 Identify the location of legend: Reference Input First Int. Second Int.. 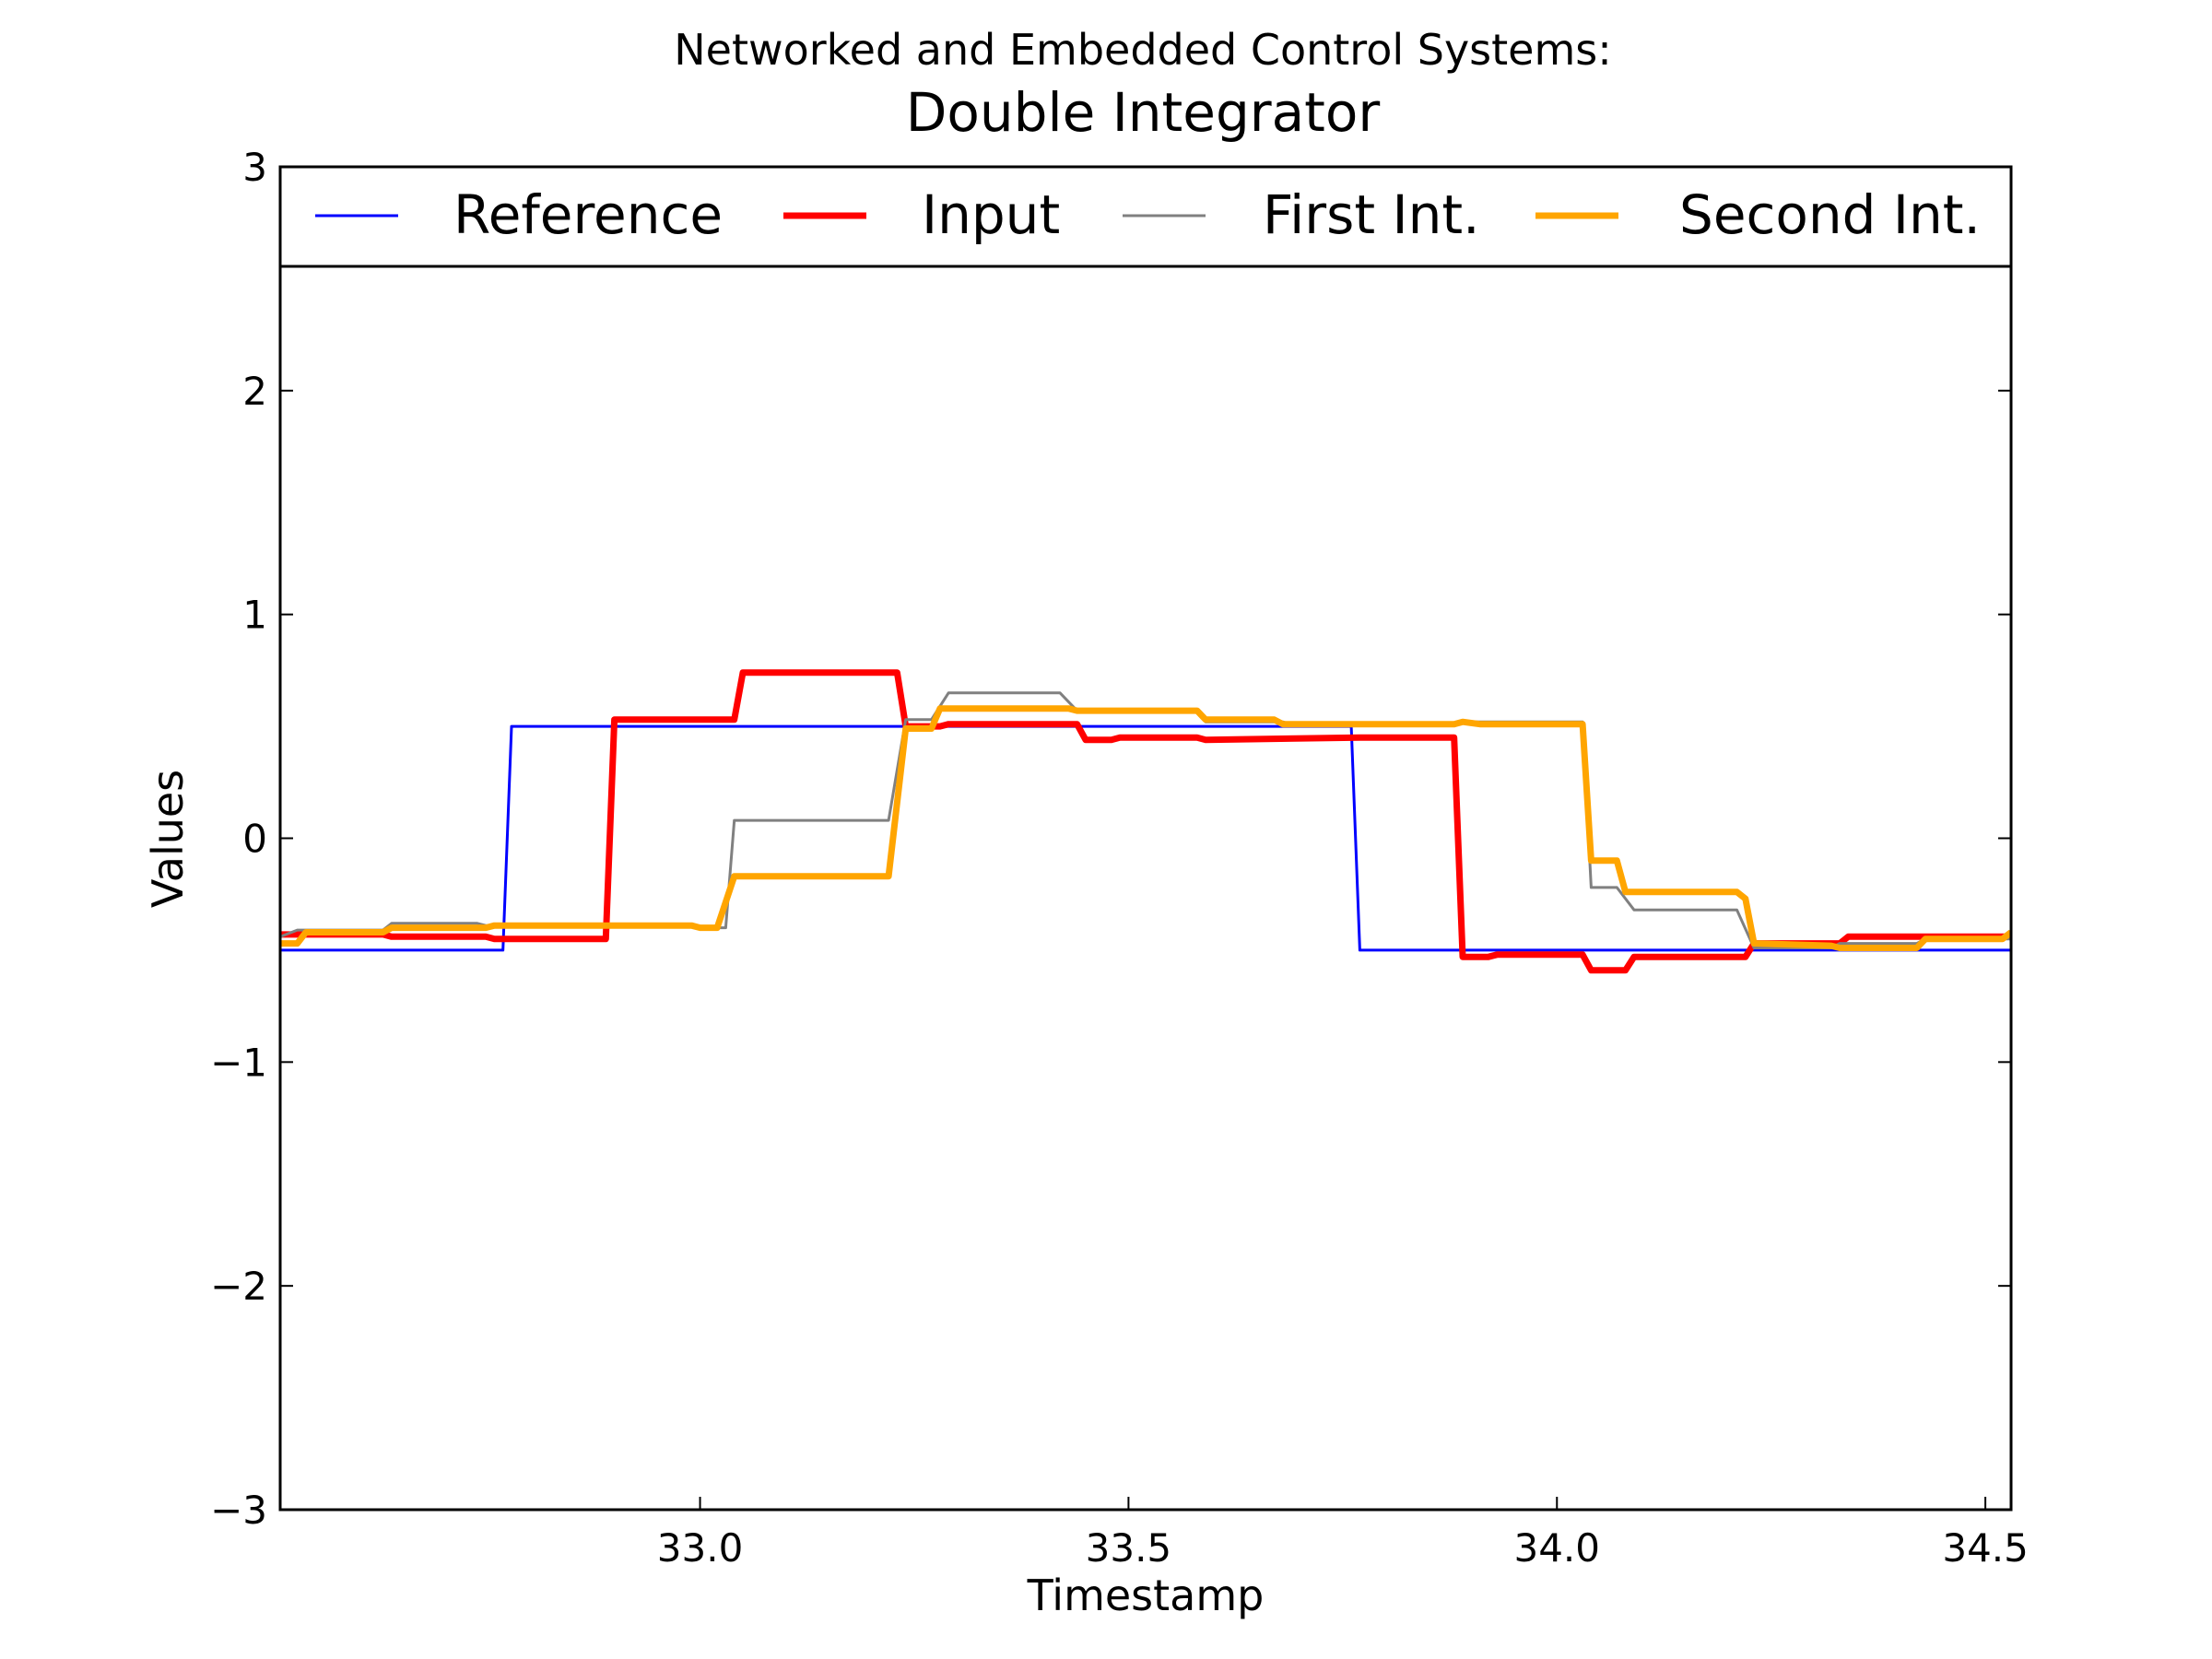
(1145, 216).